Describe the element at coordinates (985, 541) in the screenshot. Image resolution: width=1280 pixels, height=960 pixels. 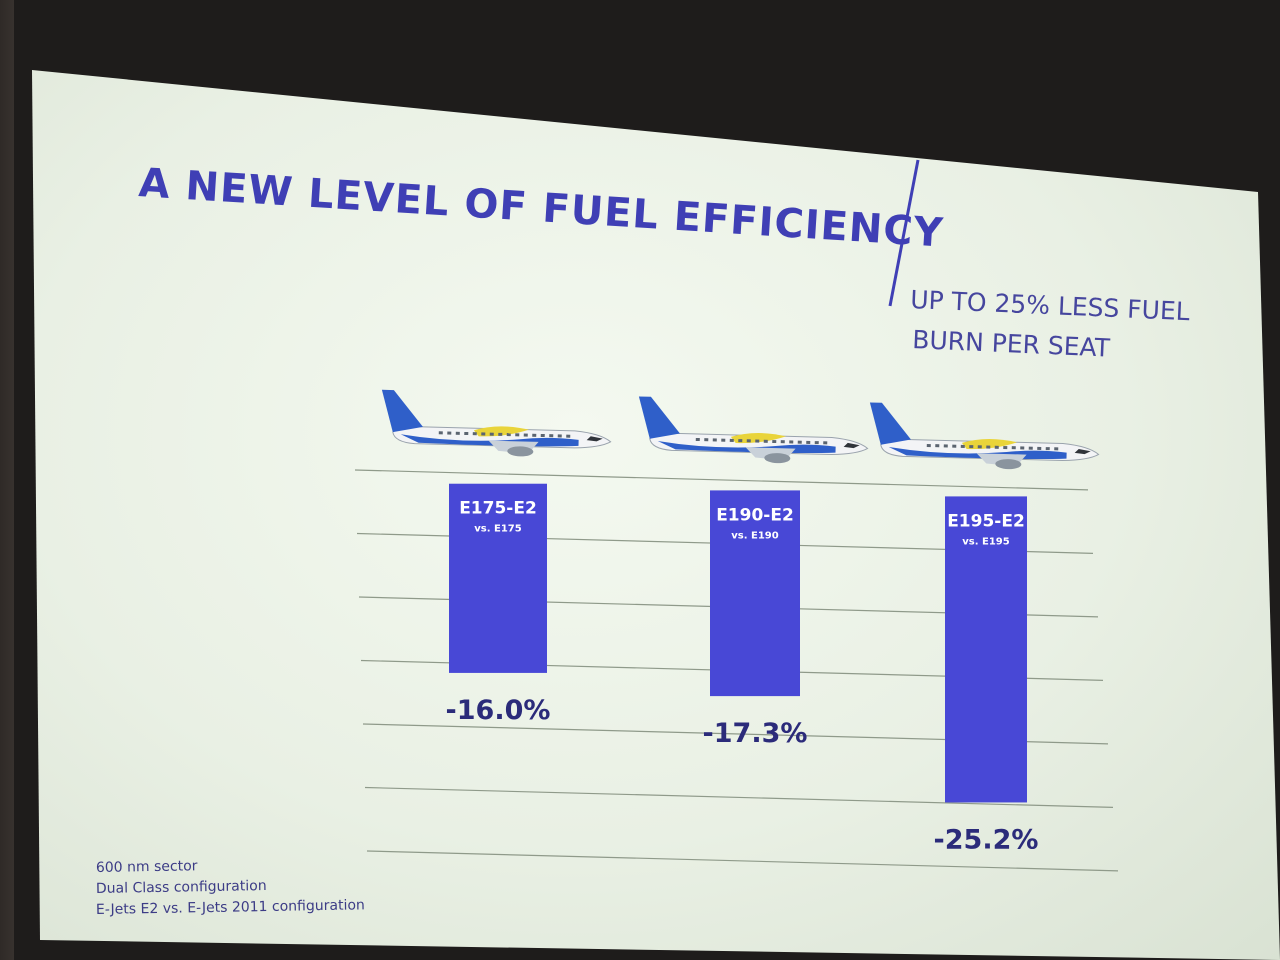
I see `bar-comparison-label: vs. E195` at that location.